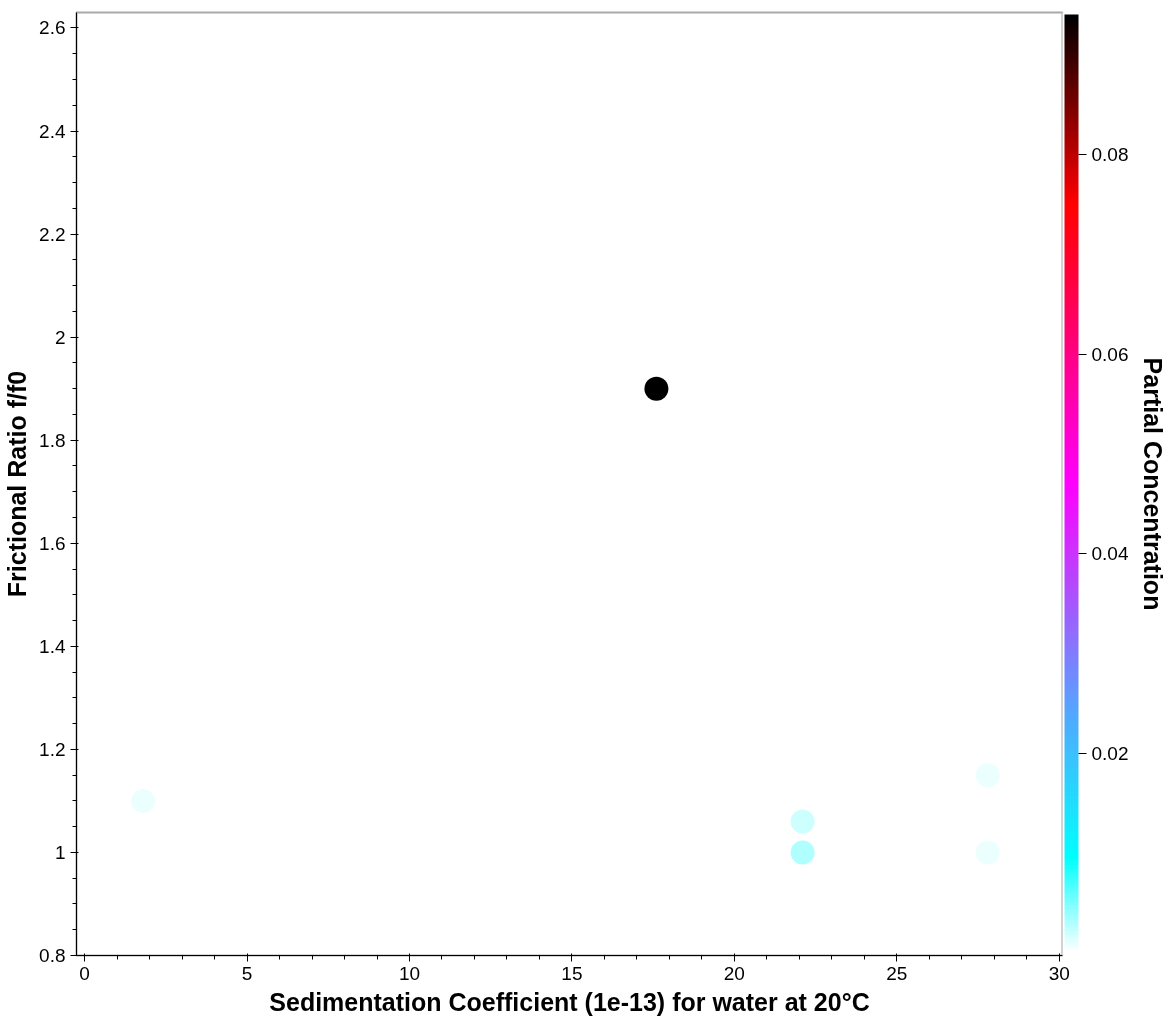 This screenshot has width=1173, height=1018. Describe the element at coordinates (1059, 973) in the screenshot. I see `x-tick-label: 30` at that location.